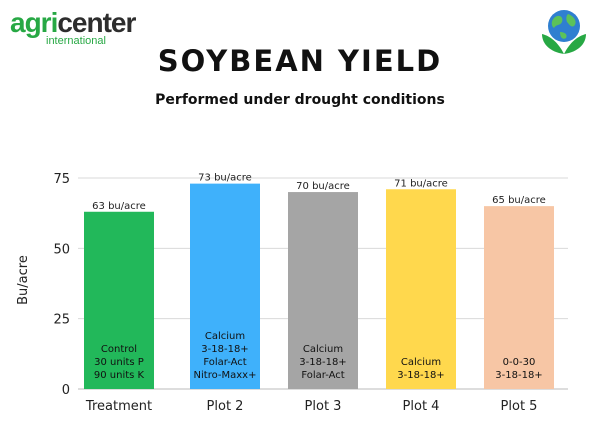 Image resolution: width=600 pixels, height=429 pixels. Describe the element at coordinates (323, 406) in the screenshot. I see `x-category-label: Plot 3` at that location.